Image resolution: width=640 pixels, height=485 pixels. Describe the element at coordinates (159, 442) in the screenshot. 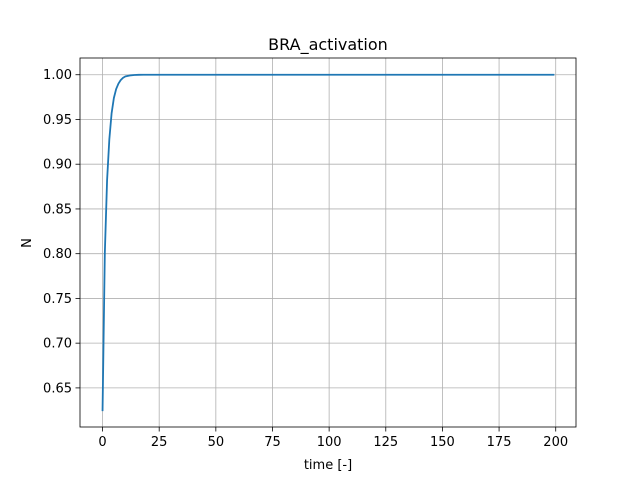

I see `x-tick-label: 25` at that location.